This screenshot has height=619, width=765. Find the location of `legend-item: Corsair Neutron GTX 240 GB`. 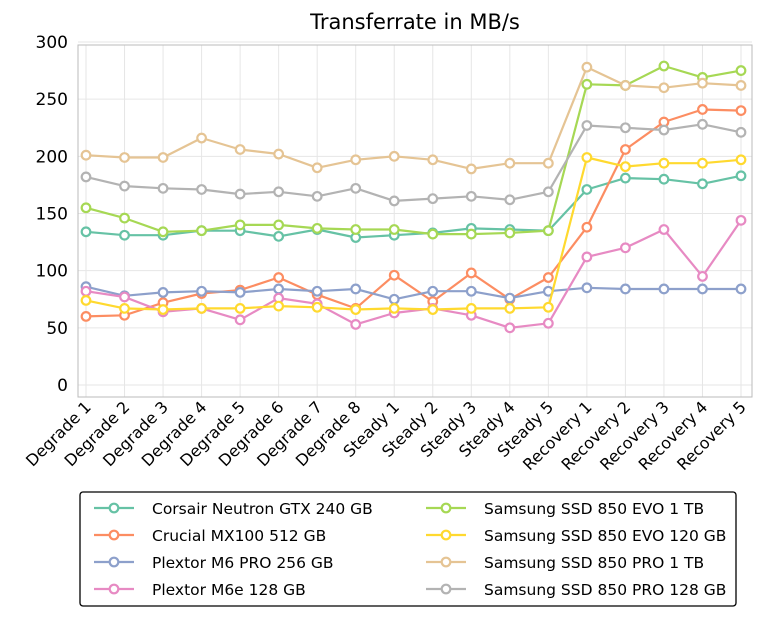

legend-item: Corsair Neutron GTX 240 GB is located at coordinates (233, 509).